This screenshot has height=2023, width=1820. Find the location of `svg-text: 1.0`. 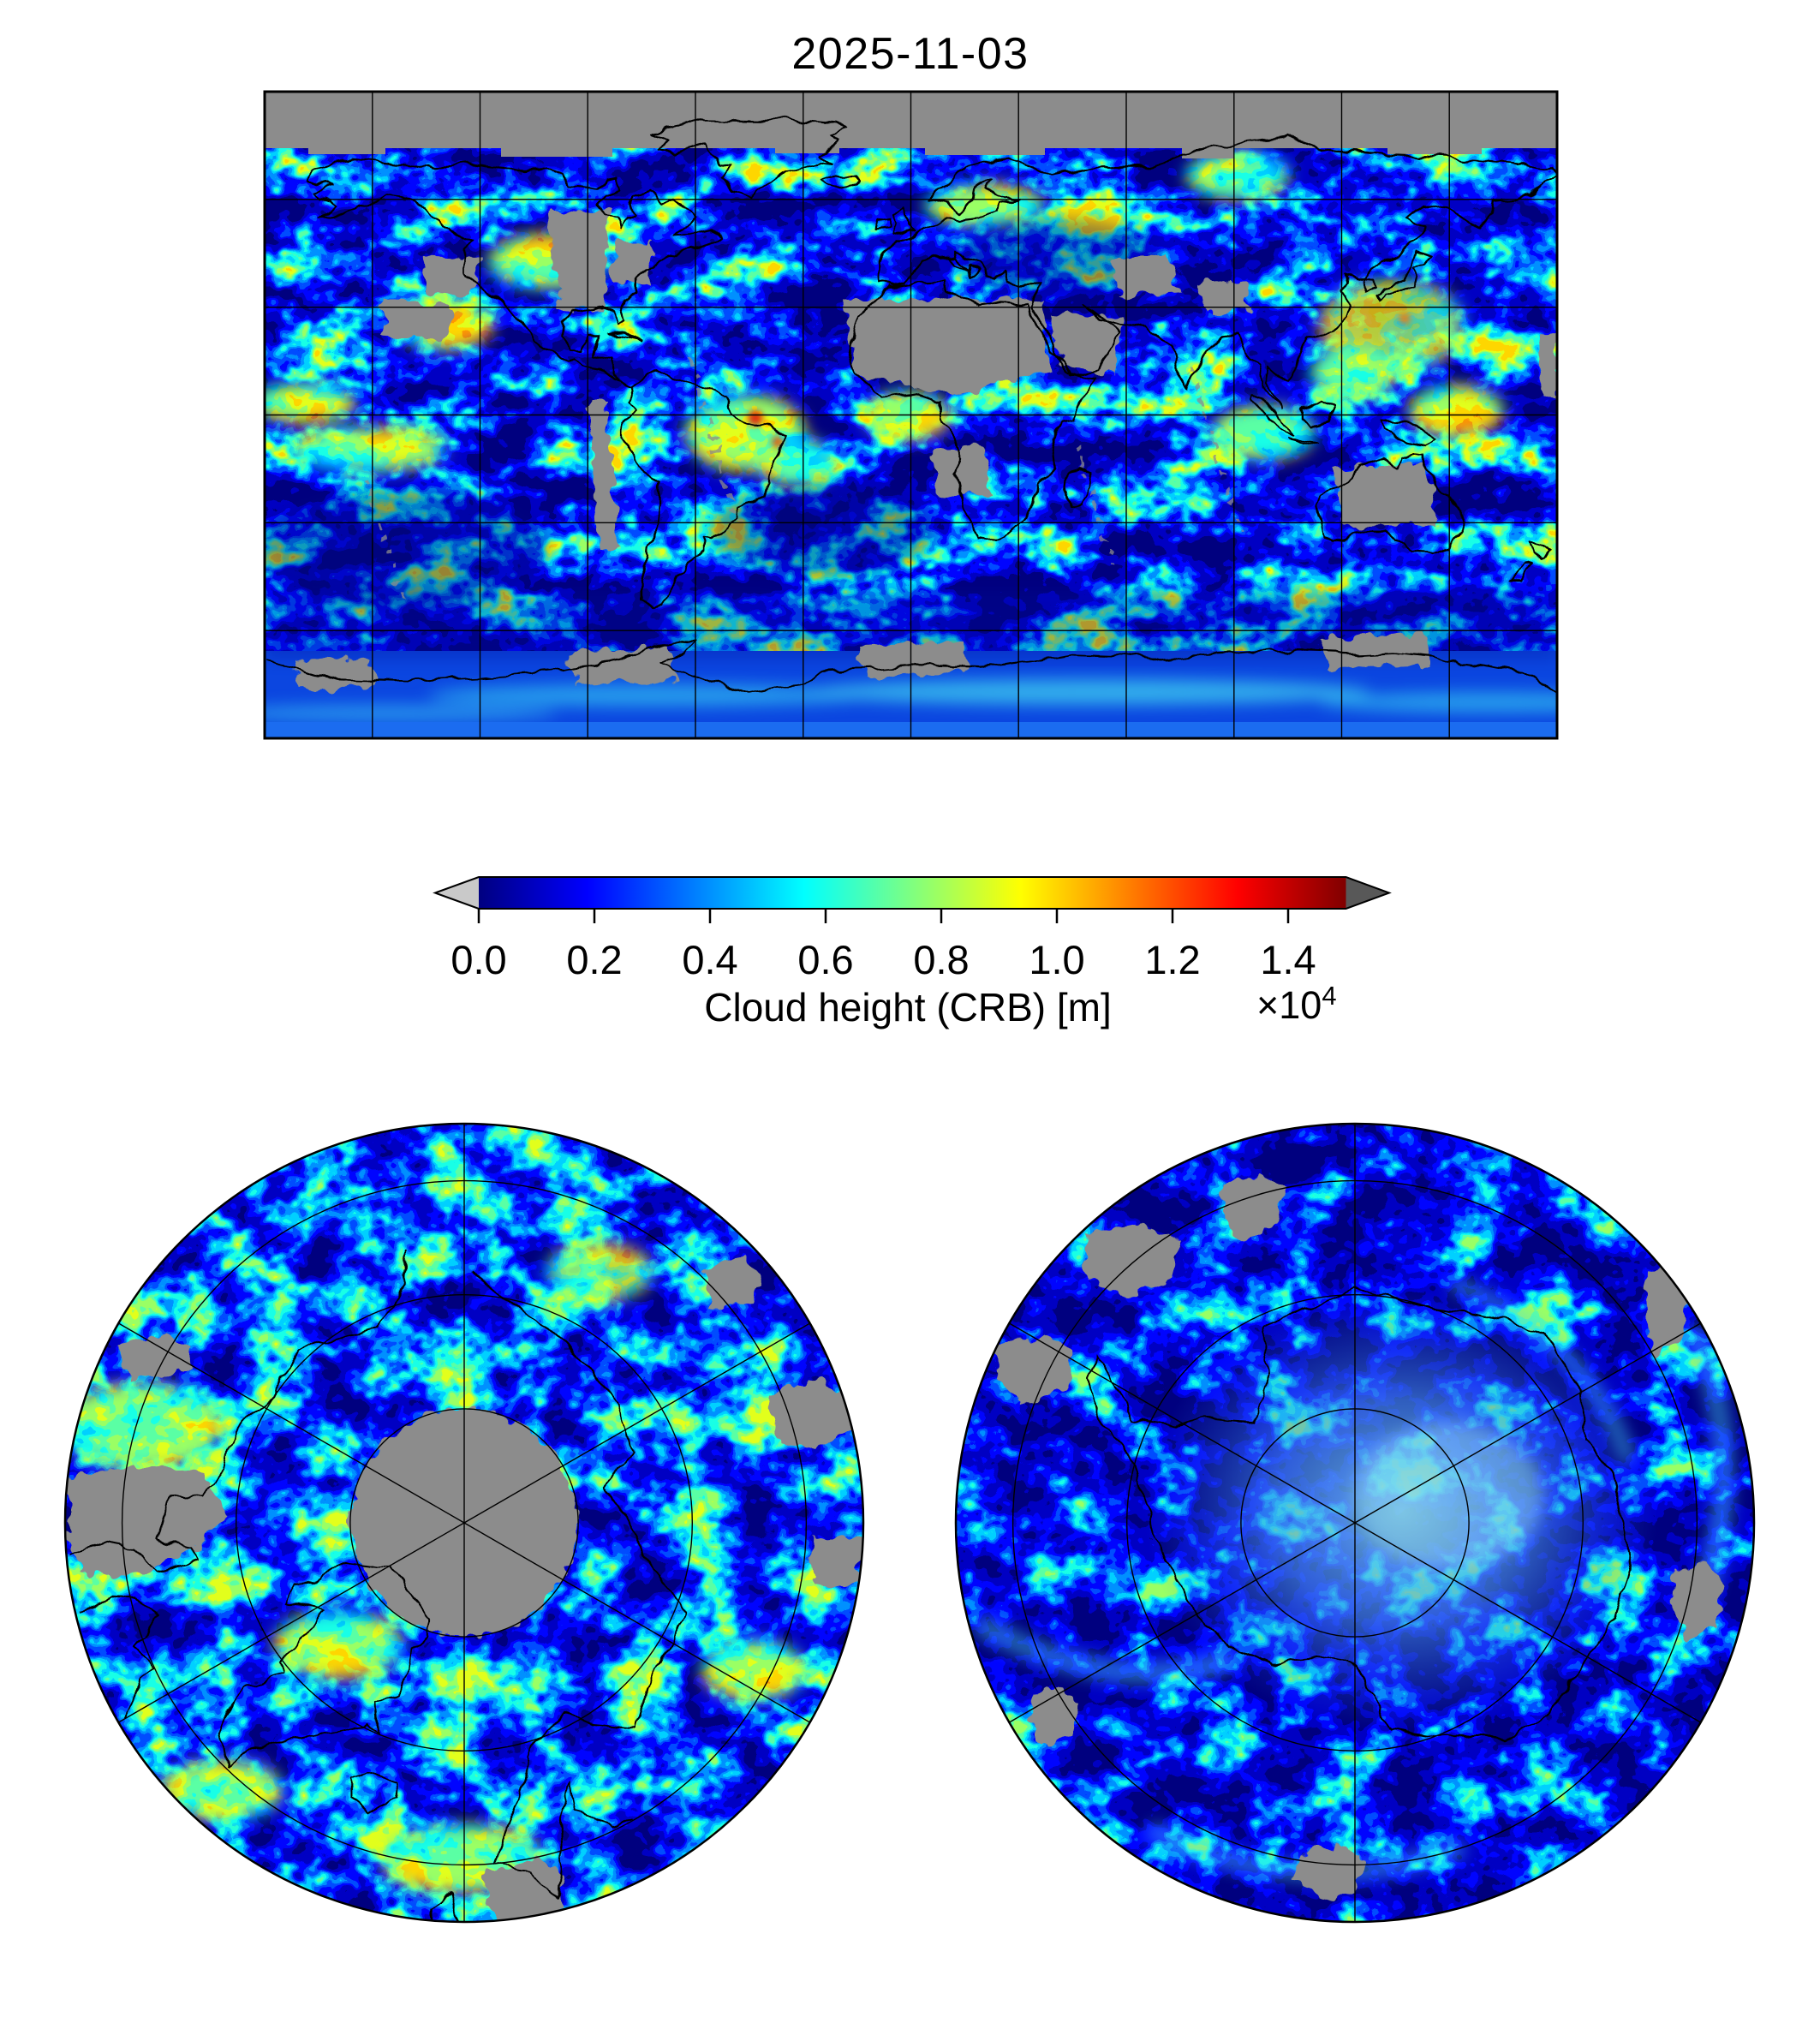

svg-text: 1.0 is located at coordinates (1057, 960).